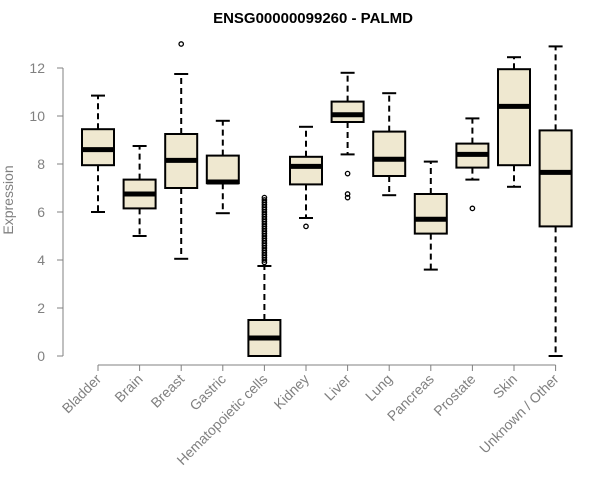  I want to click on y-tick-label: 4, so click(41, 260).